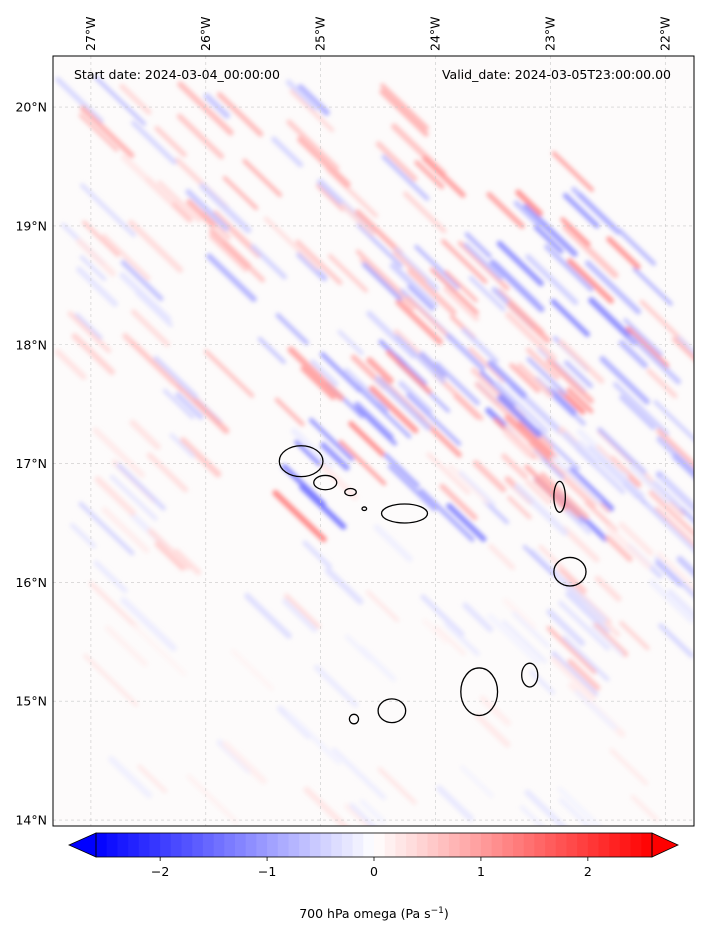 The height and width of the screenshot is (936, 703). What do you see at coordinates (377, 33) in the screenshot?
I see `longitude-tick-labels: 27°W 26°W 25°W 24°W 23°W 22°W` at bounding box center [377, 33].